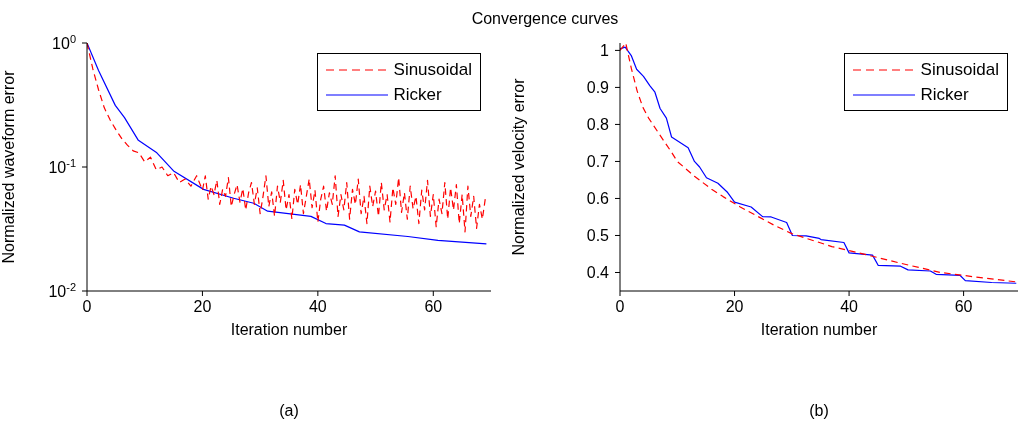 The image size is (1020, 432). What do you see at coordinates (598, 162) in the screenshot?
I see `y-tick-label: 0.7` at bounding box center [598, 162].